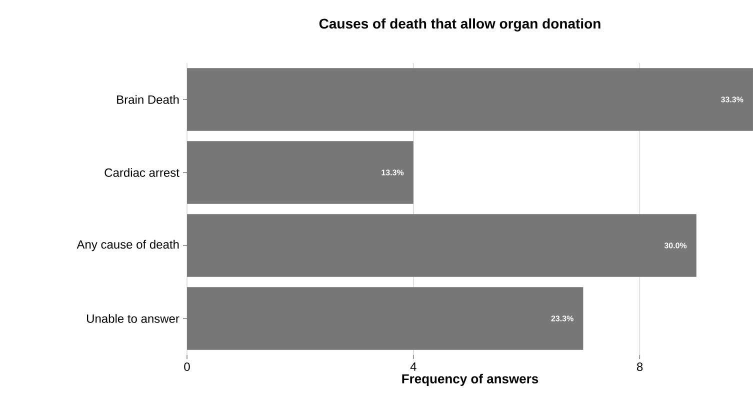 The image size is (753, 418). What do you see at coordinates (127, 246) in the screenshot?
I see `y-tick-label: Any cause of death` at bounding box center [127, 246].